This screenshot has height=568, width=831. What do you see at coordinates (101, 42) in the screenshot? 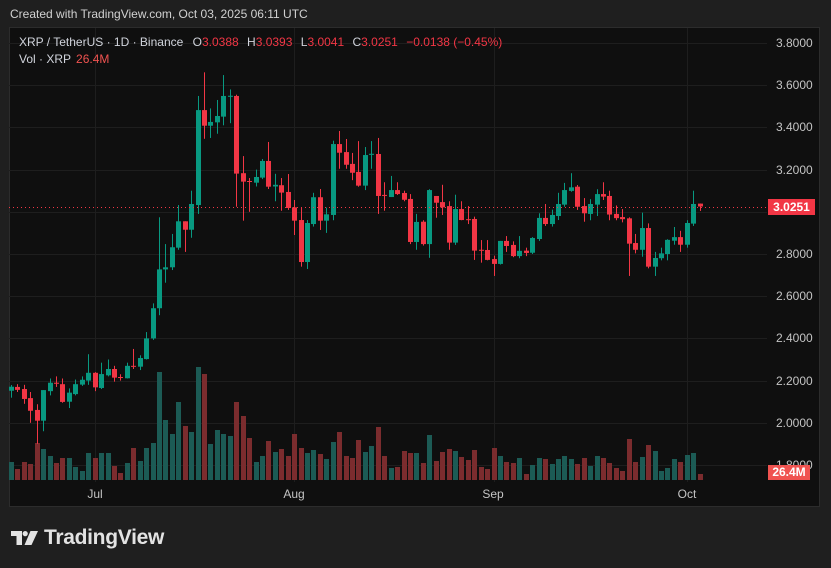
I see `symbol-title: XRP / TetherUS · 1D · Binance` at bounding box center [101, 42].